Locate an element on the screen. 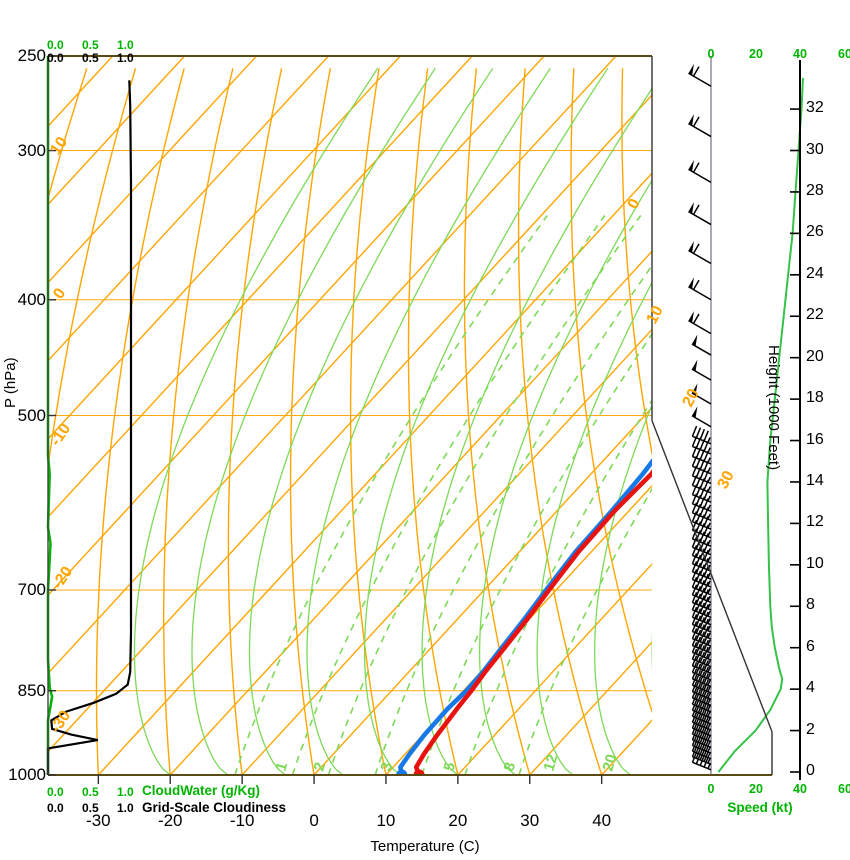  height-tick-18: 18 is located at coordinates (815, 398).